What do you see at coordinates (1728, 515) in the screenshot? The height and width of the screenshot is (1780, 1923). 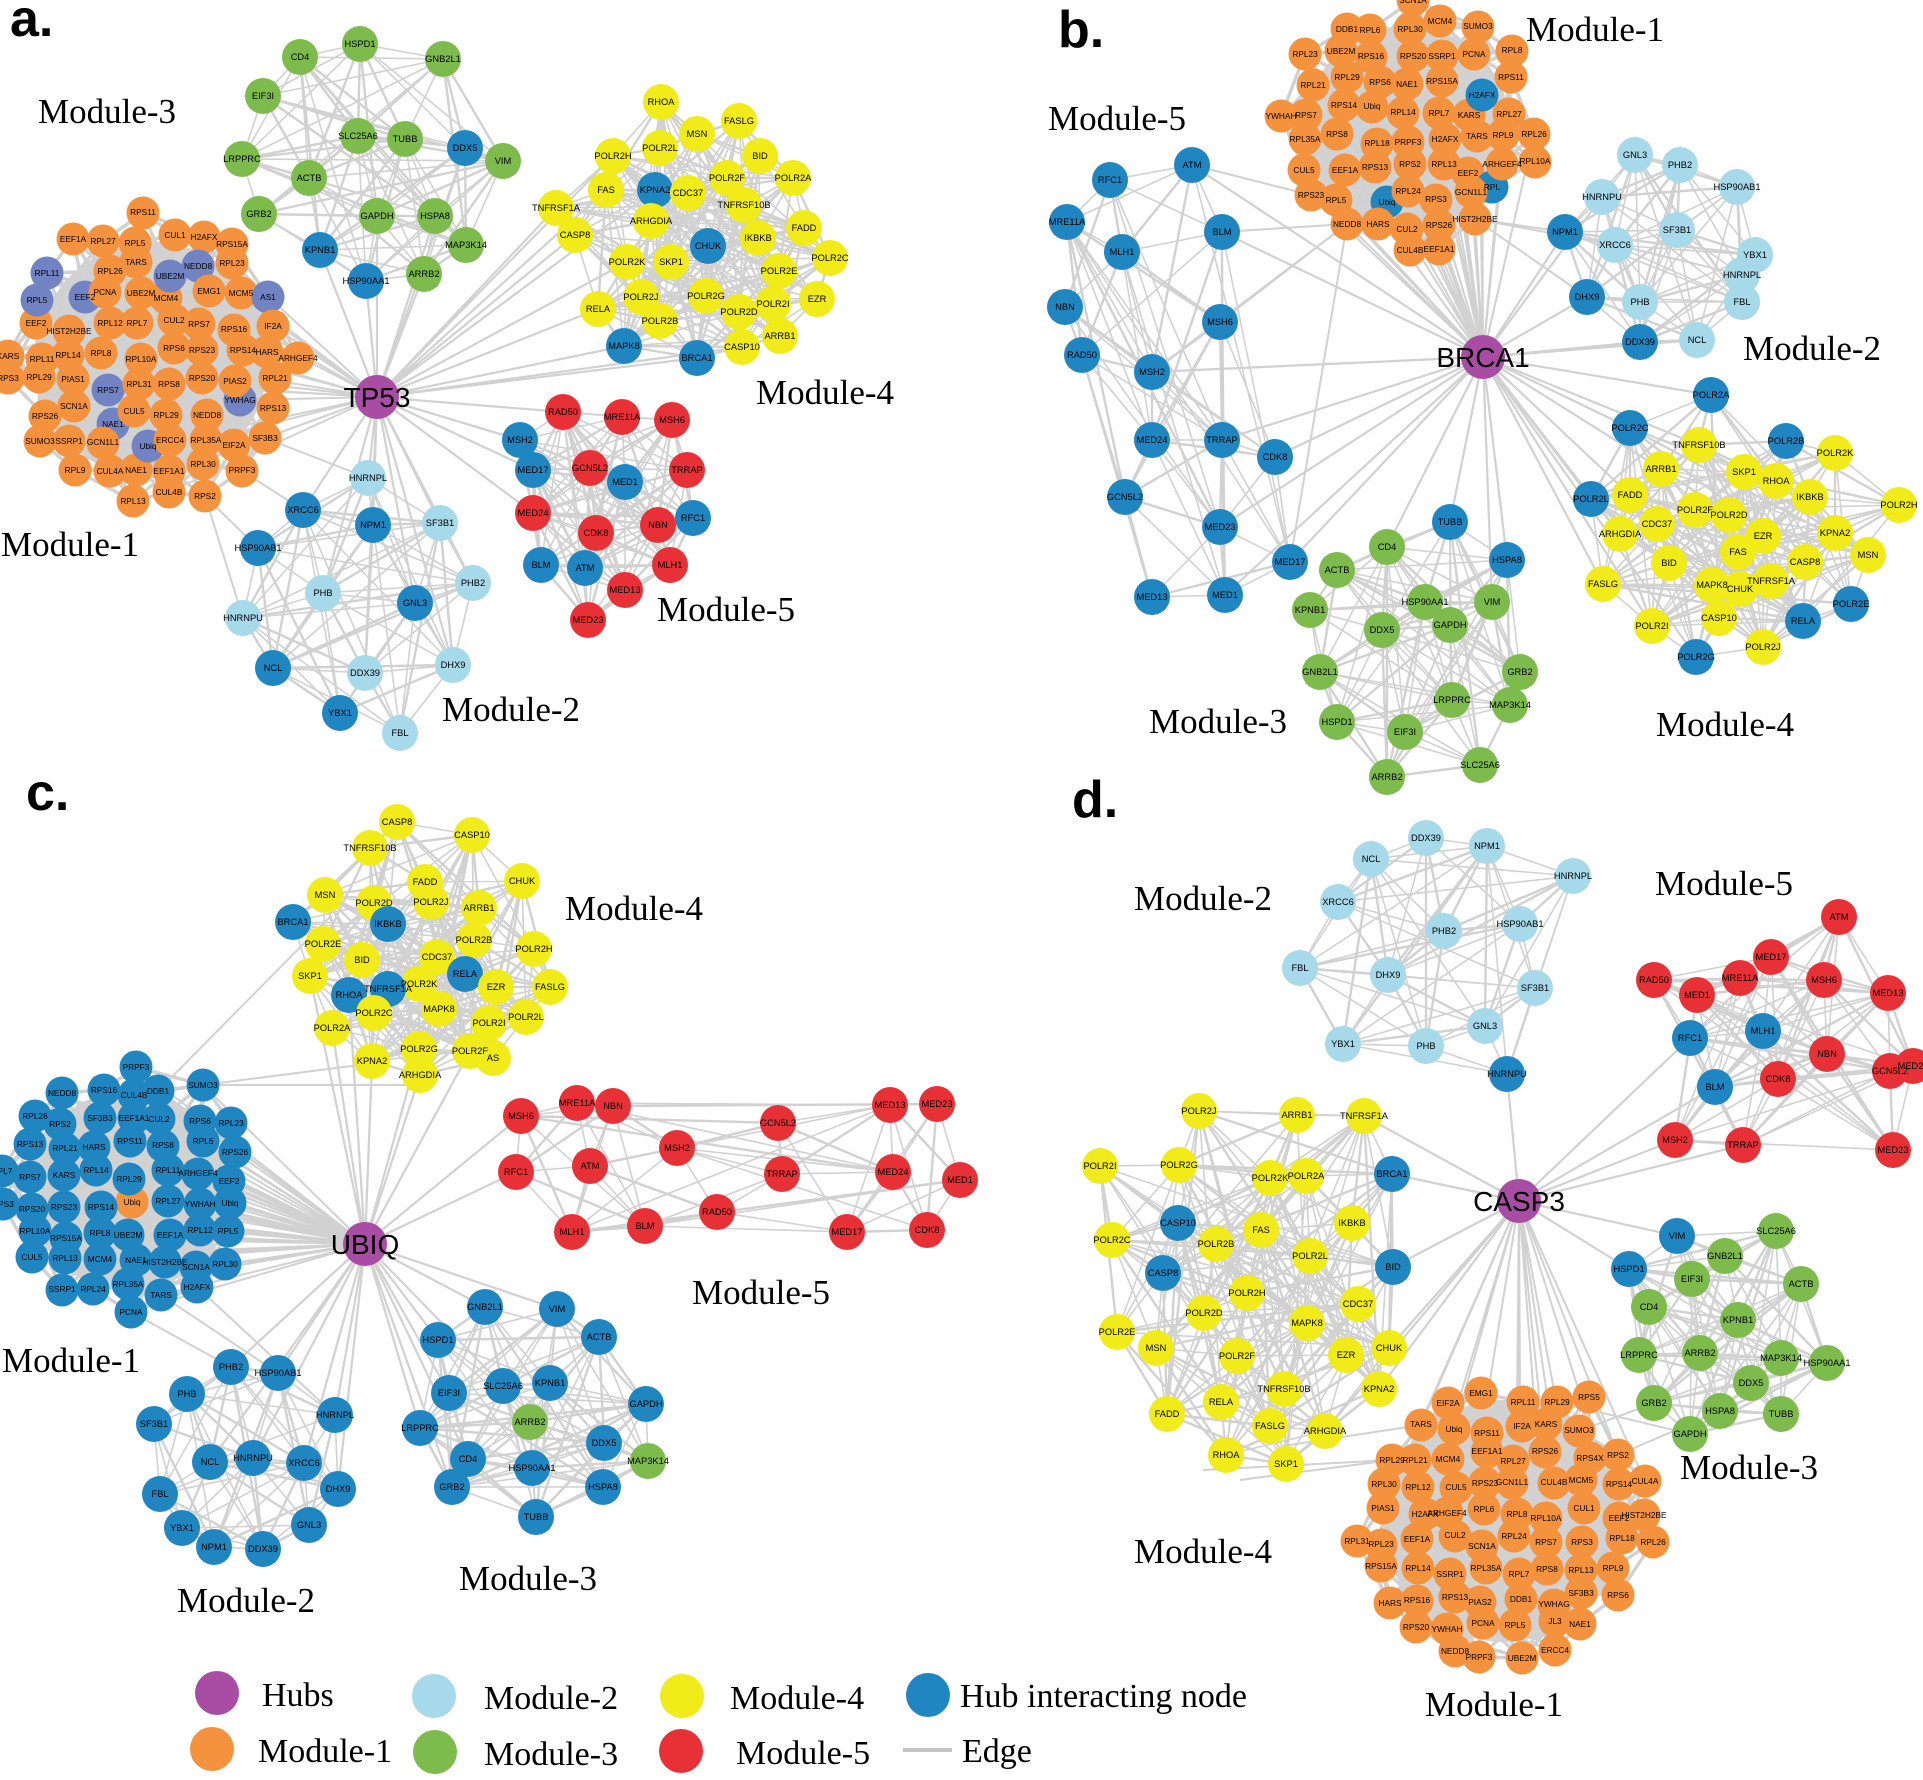 I see `svg-text: POLR2D` at bounding box center [1728, 515].